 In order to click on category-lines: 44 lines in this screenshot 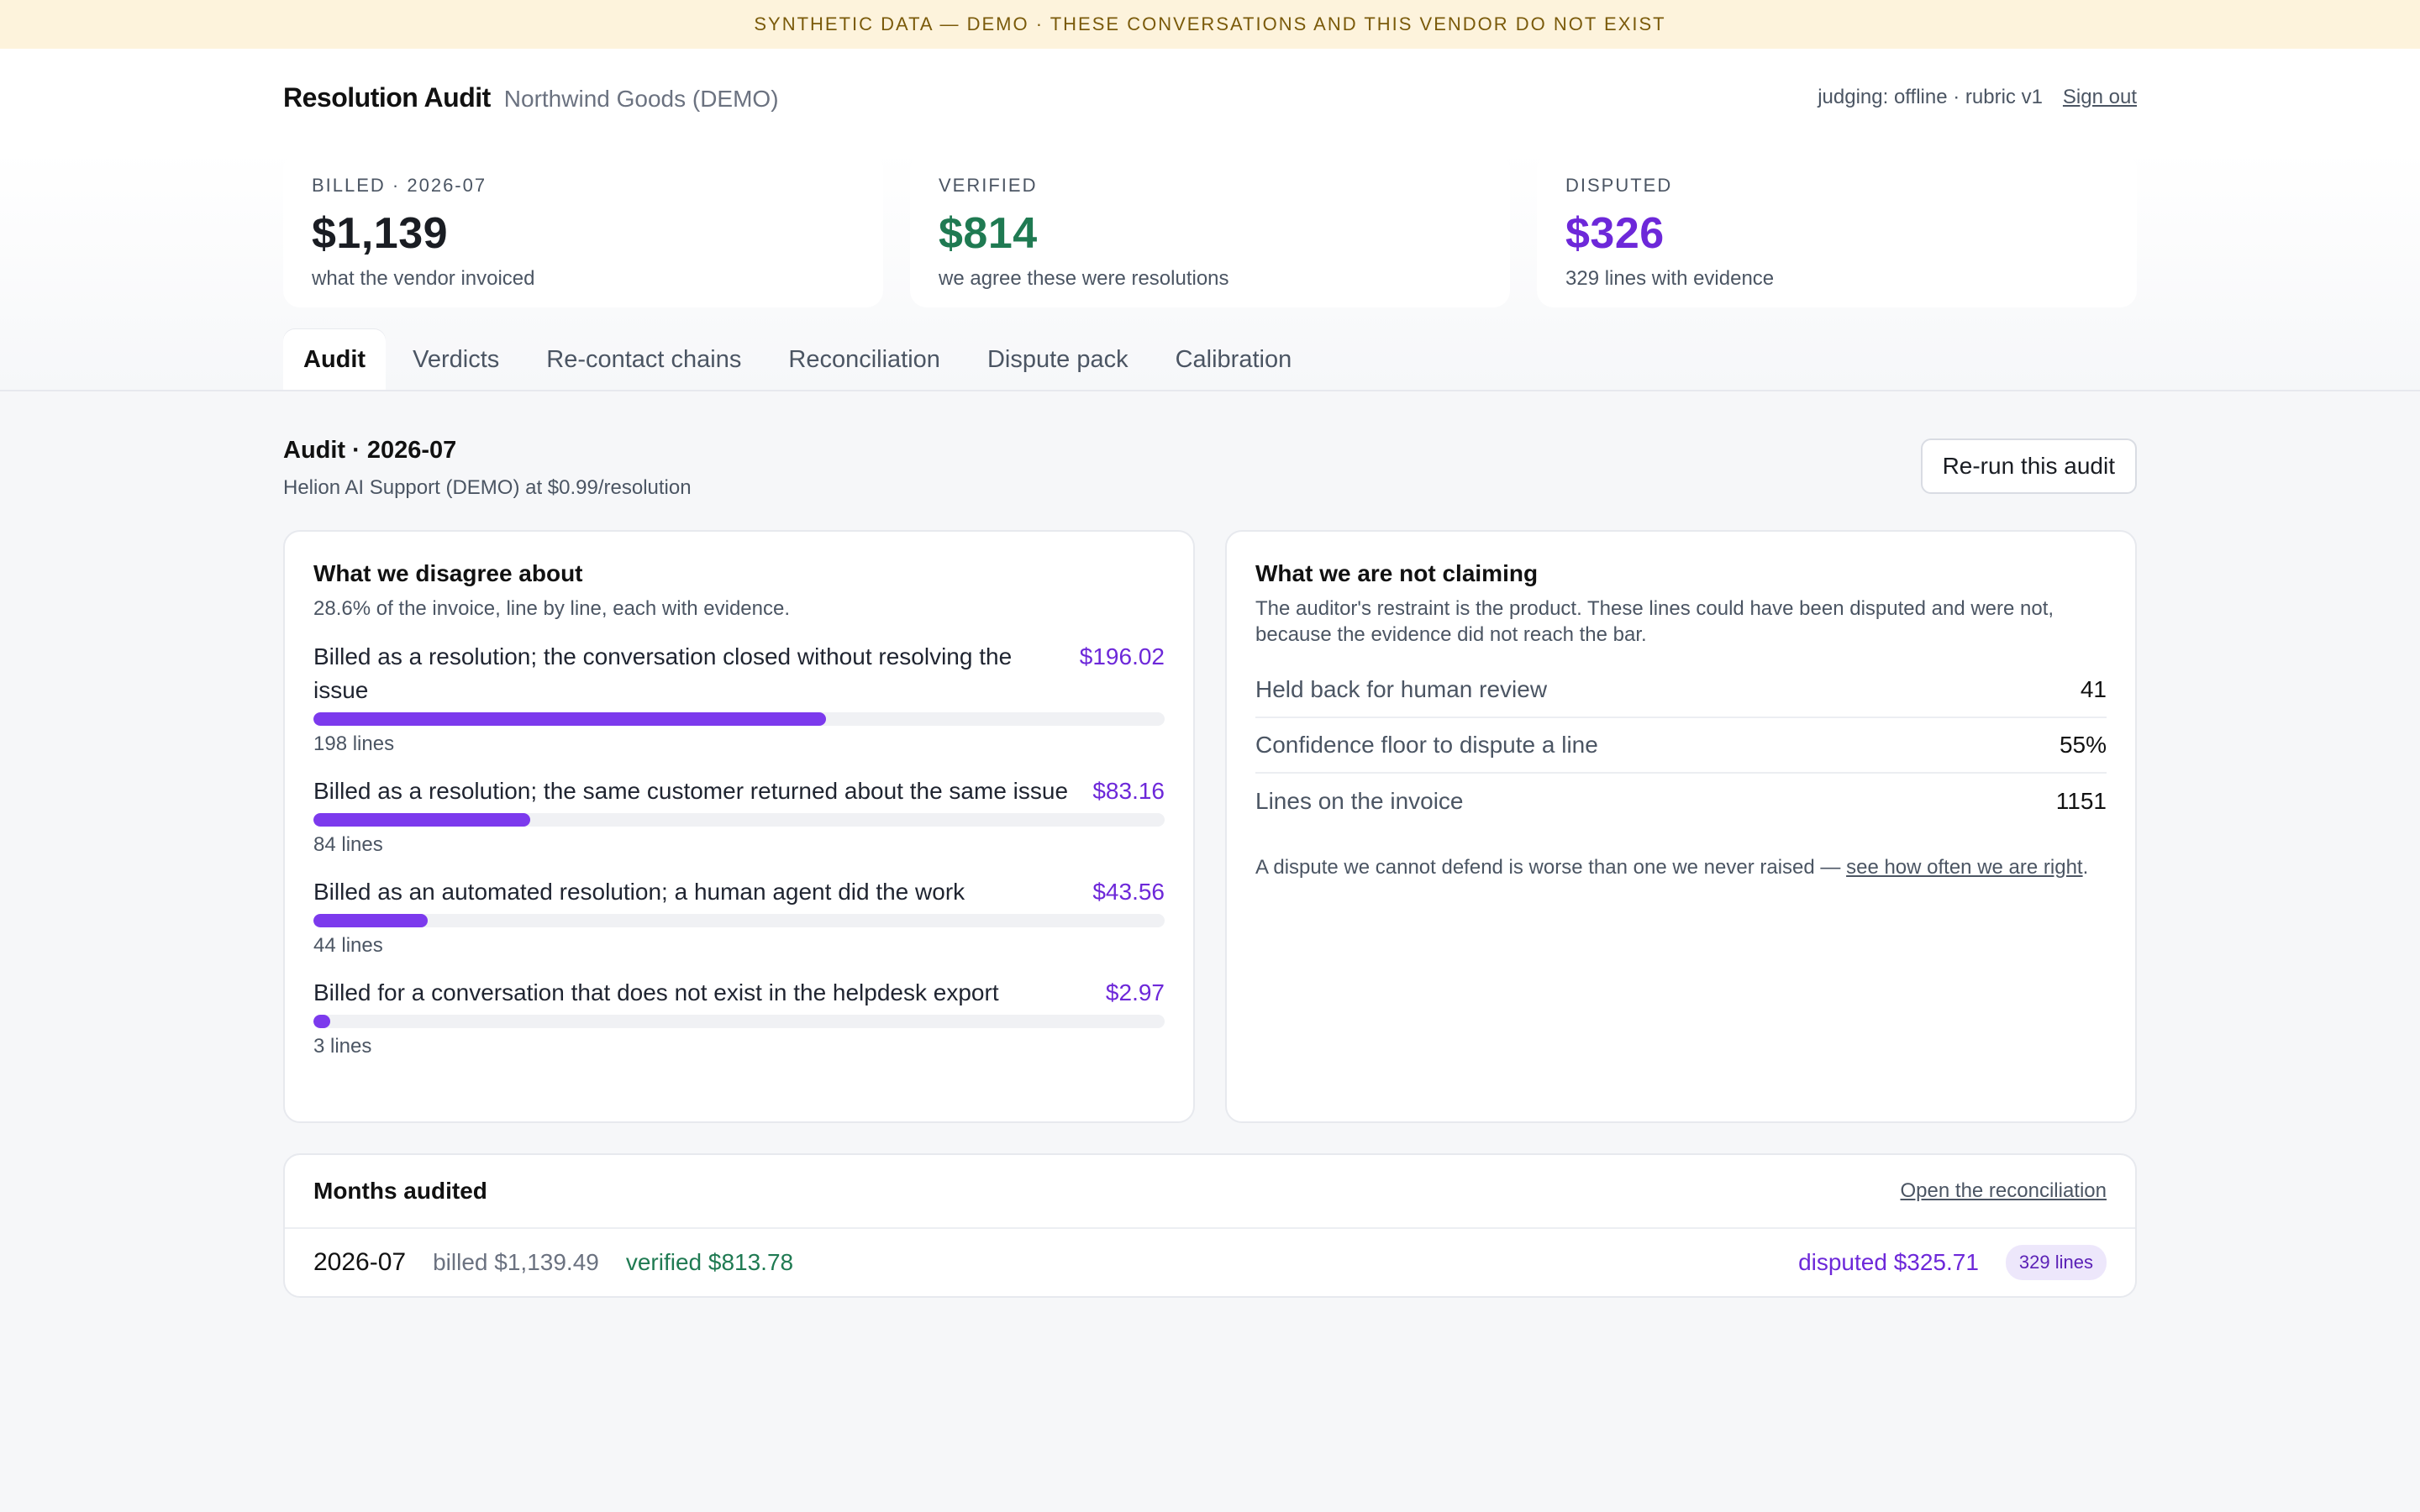, I will do `click(348, 945)`.